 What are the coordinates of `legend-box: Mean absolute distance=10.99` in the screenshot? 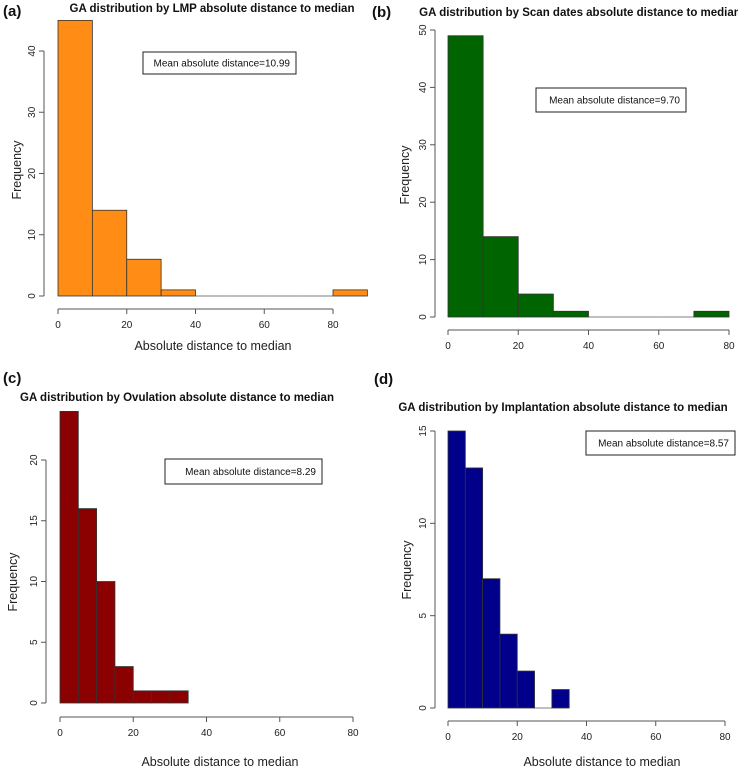 It's located at (219, 63).